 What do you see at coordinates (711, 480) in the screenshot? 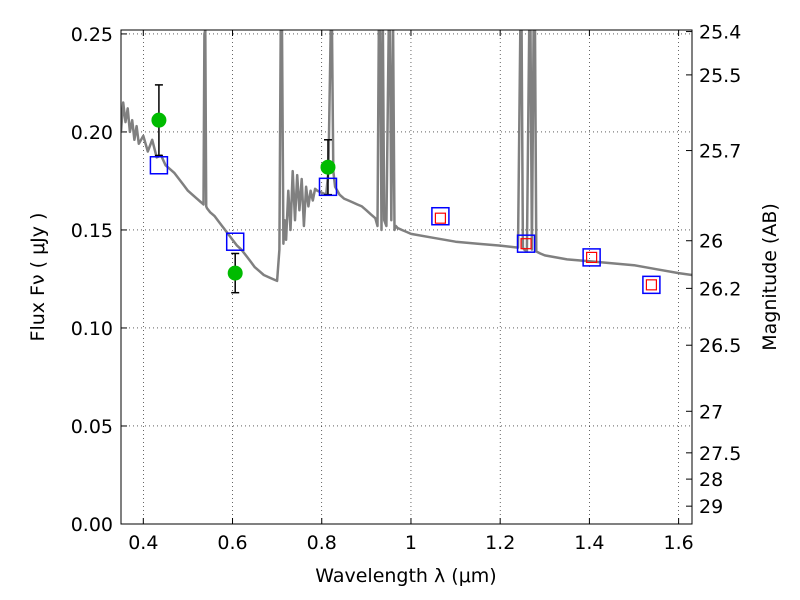
I see `mag-tick-label: 28` at bounding box center [711, 480].